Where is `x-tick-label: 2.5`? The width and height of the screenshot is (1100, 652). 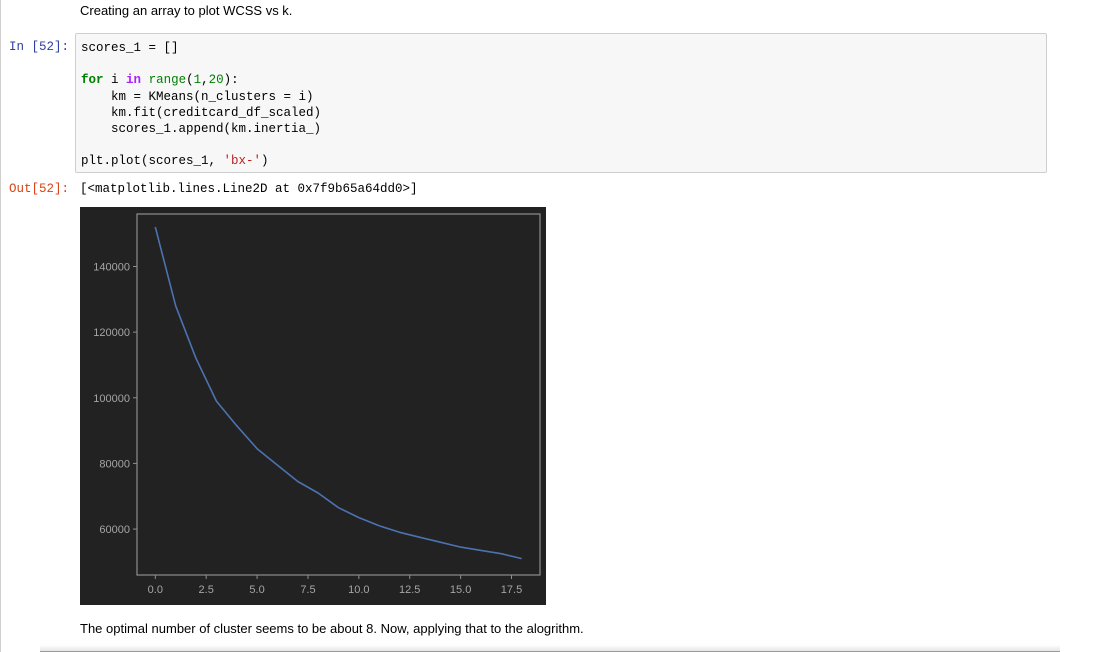
x-tick-label: 2.5 is located at coordinates (206, 590).